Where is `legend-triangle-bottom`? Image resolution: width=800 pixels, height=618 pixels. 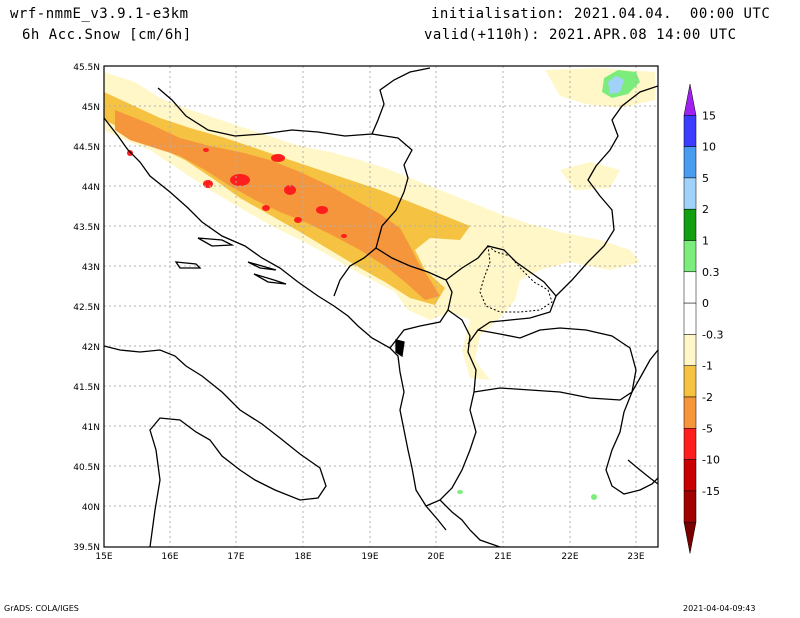
legend-triangle-bottom is located at coordinates (690, 537).